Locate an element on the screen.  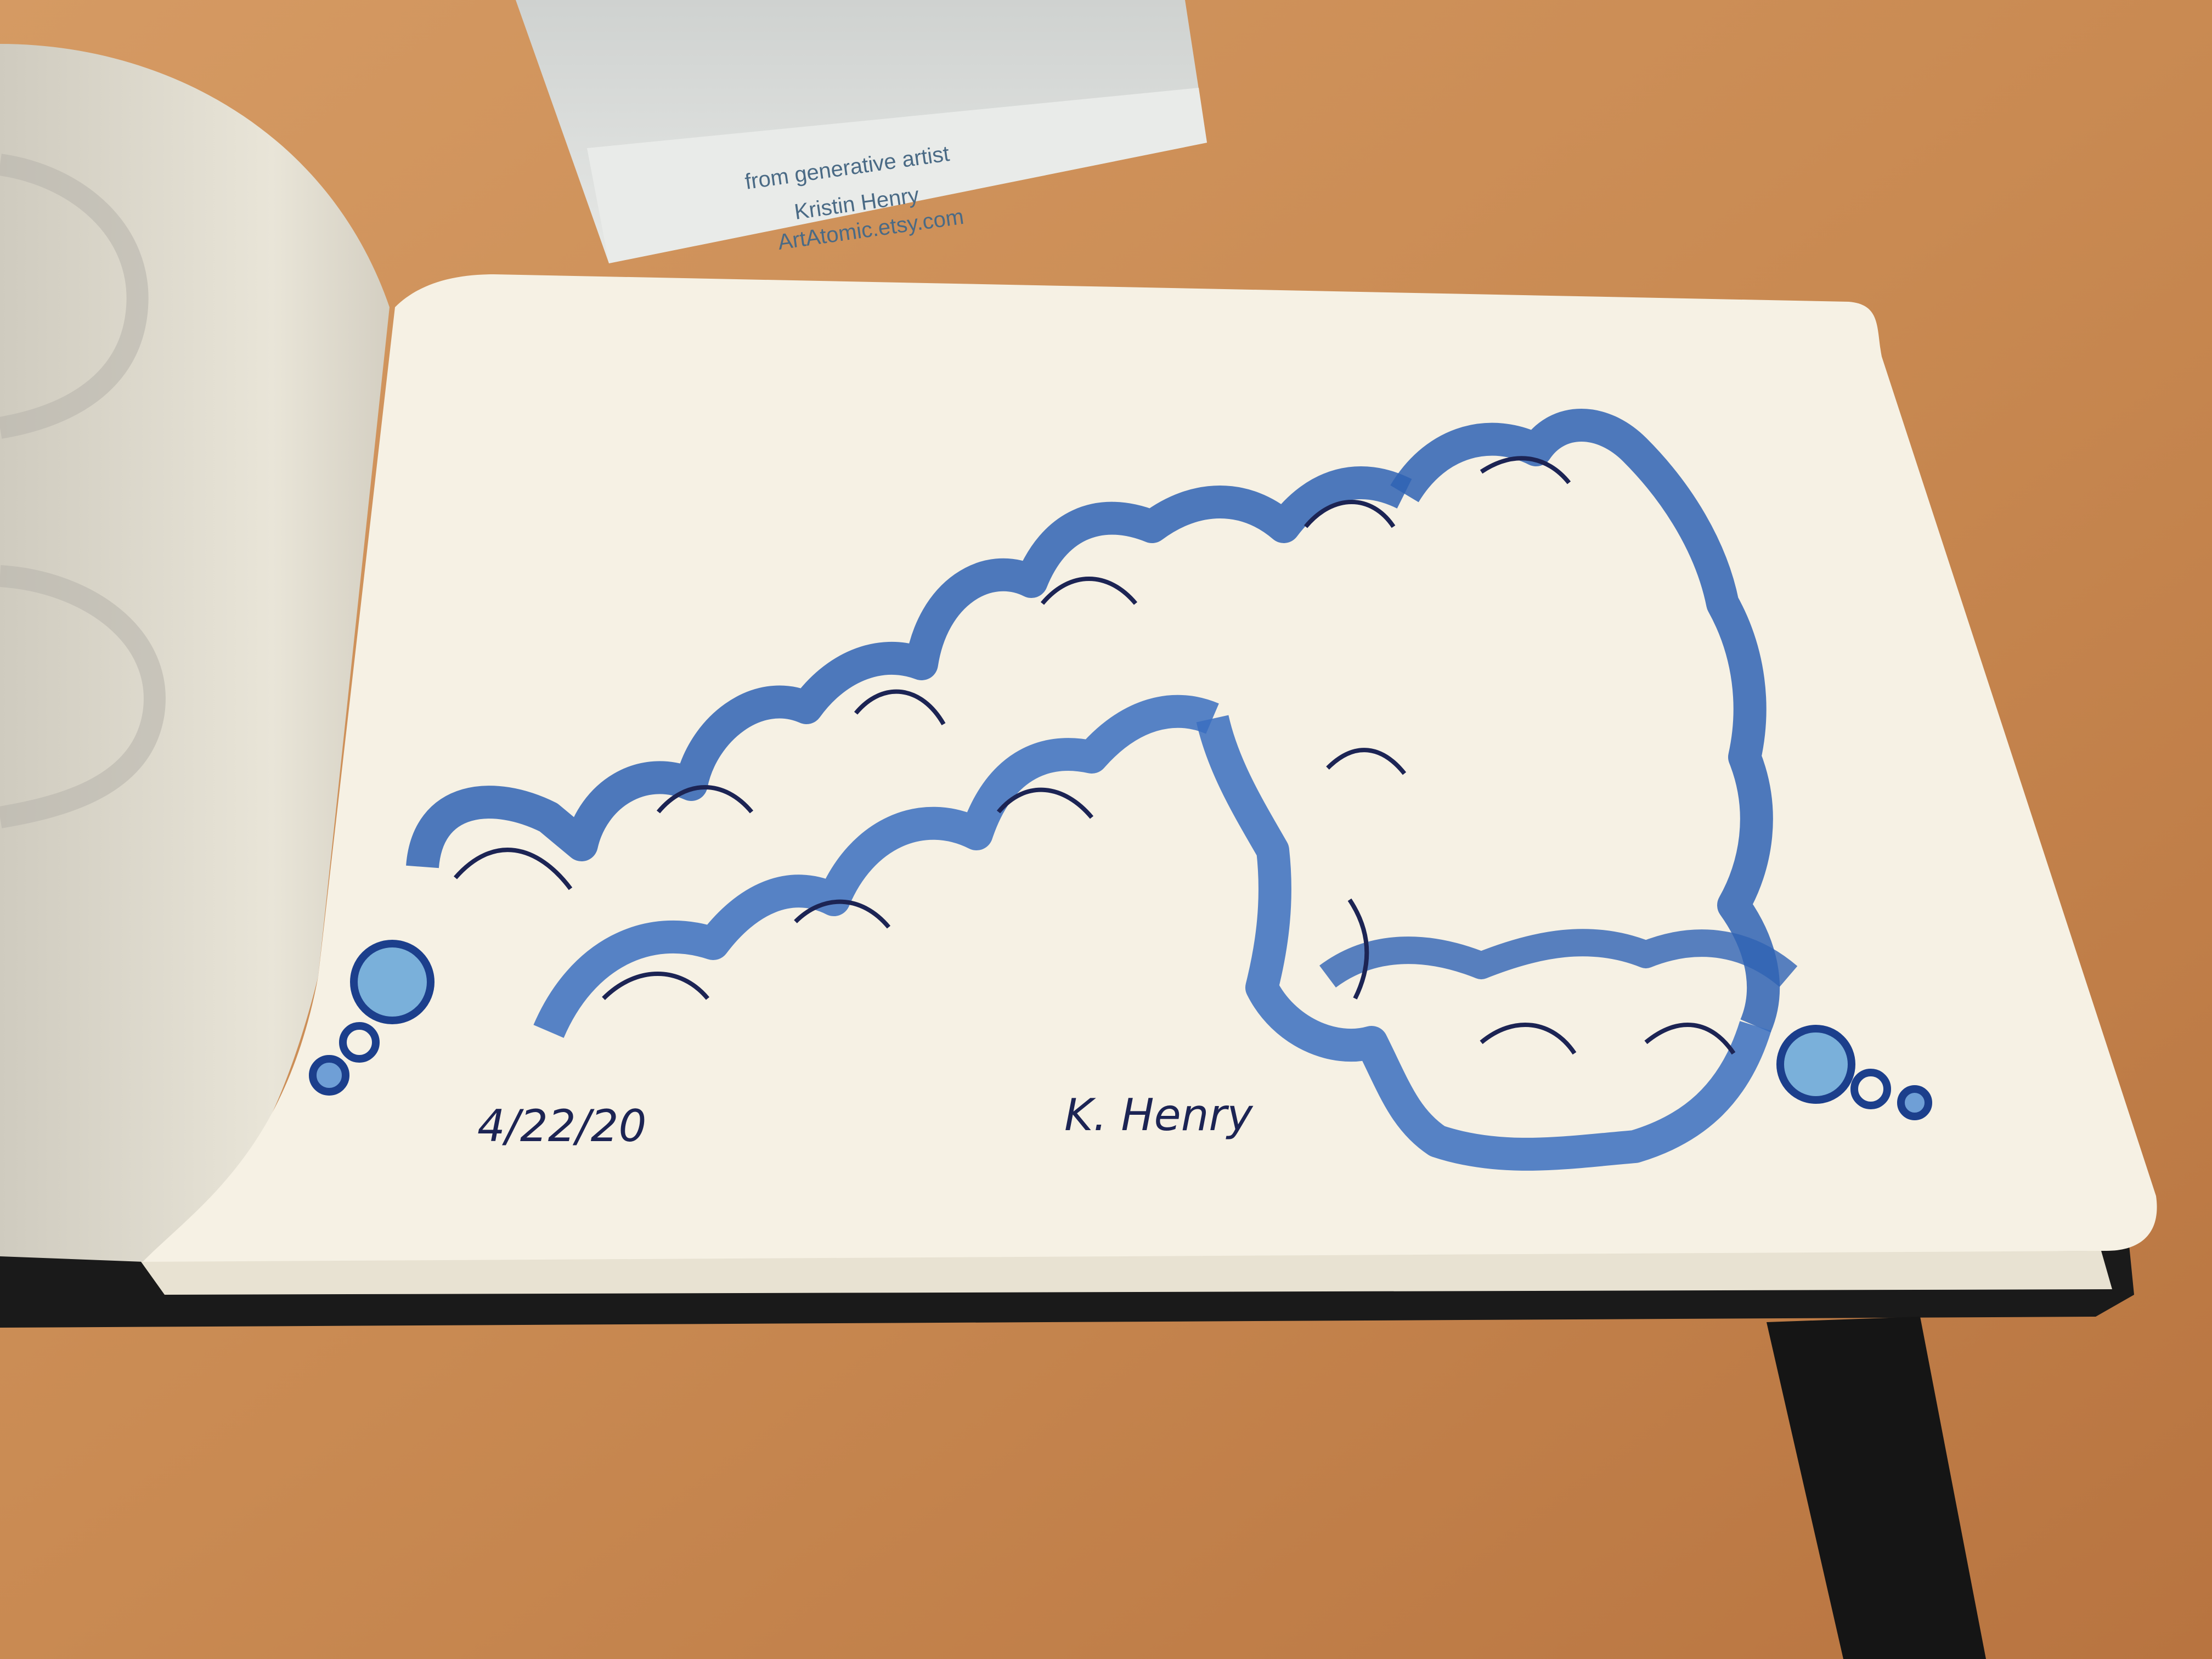
date-label: 4/22/20 is located at coordinates (561, 1126).